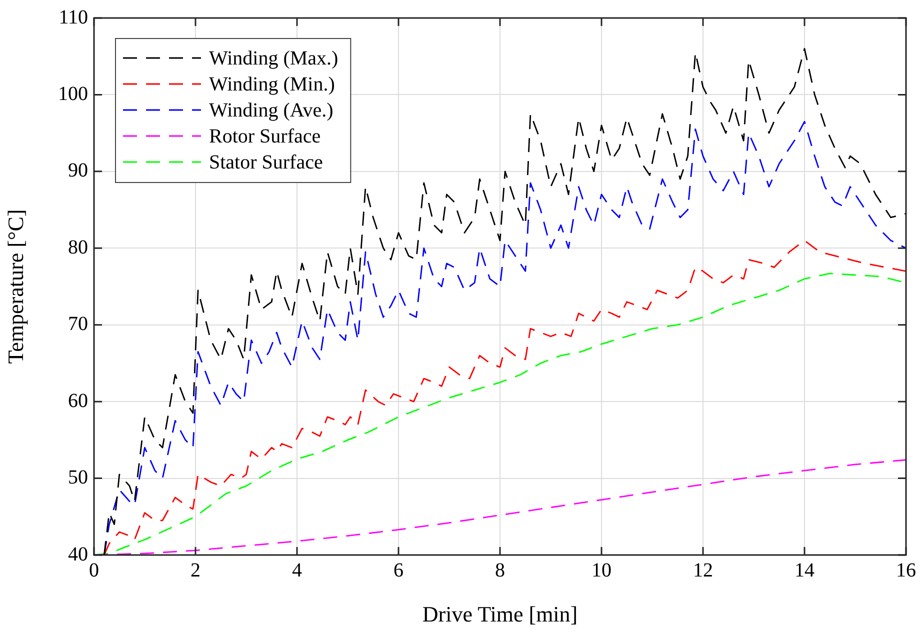 The height and width of the screenshot is (633, 922). Describe the element at coordinates (15, 286) in the screenshot. I see `y-axis-title: Temperature [°C]` at that location.